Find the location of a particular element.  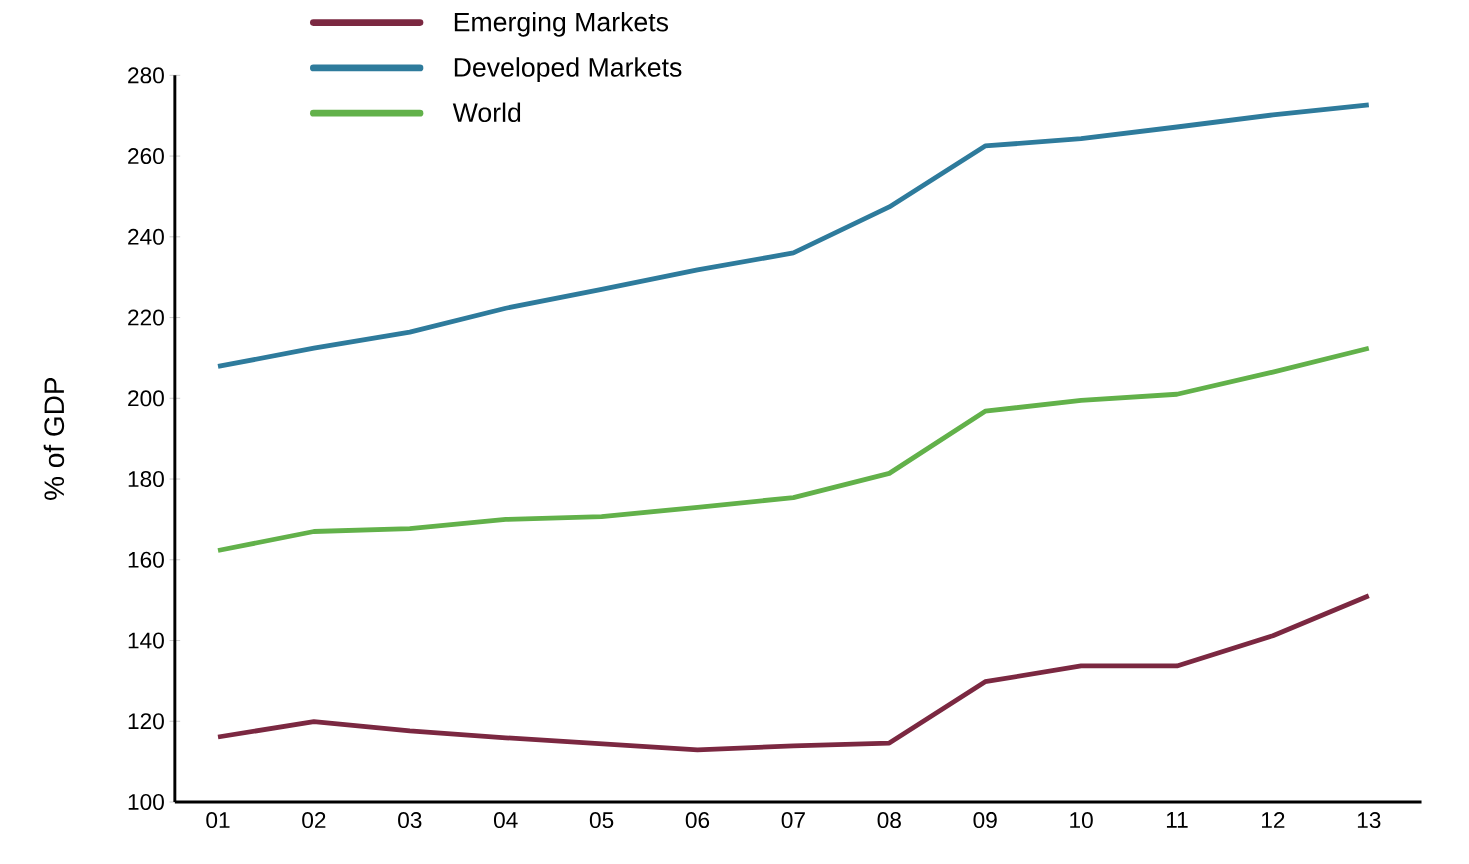

y-tick-label: 120 is located at coordinates (146, 721).